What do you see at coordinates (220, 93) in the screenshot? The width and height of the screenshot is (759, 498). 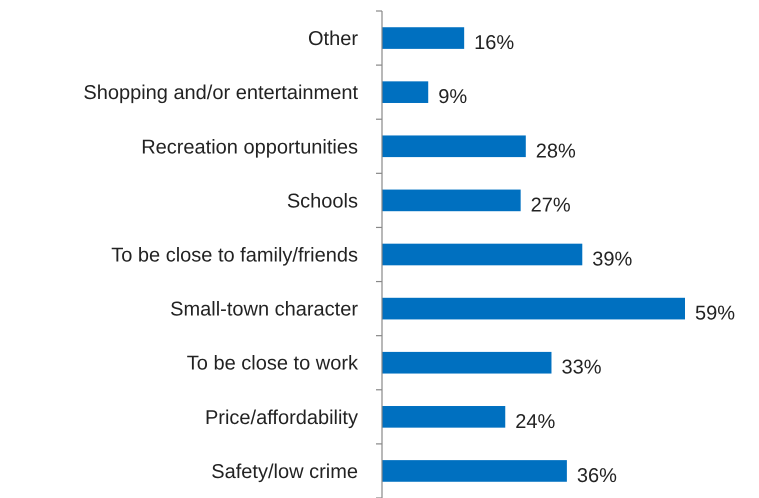 I see `y-tick-label: Shopping and/or entertainment` at bounding box center [220, 93].